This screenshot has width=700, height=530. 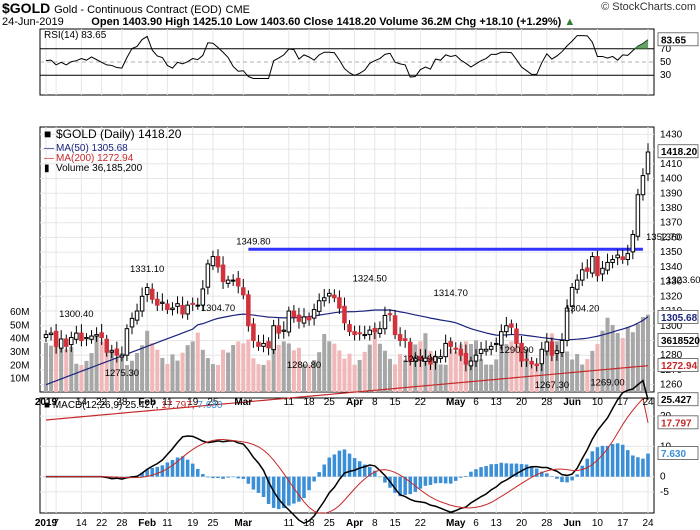 I want to click on price-tick-label: 1330, so click(x=671, y=282).